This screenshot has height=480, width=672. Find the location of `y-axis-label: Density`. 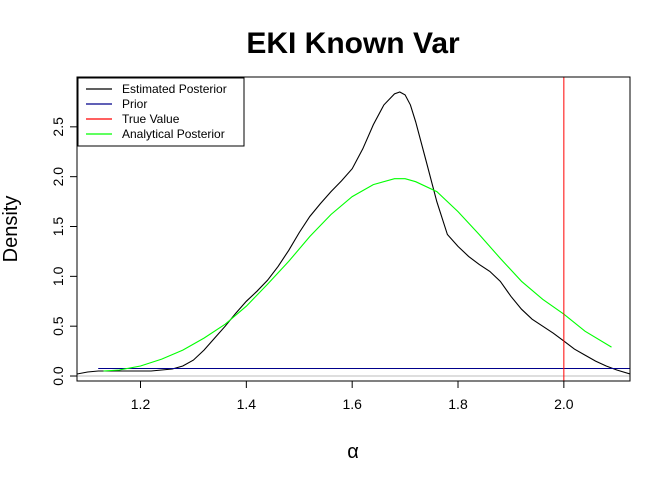

y-axis-label: Density is located at coordinates (11, 229).